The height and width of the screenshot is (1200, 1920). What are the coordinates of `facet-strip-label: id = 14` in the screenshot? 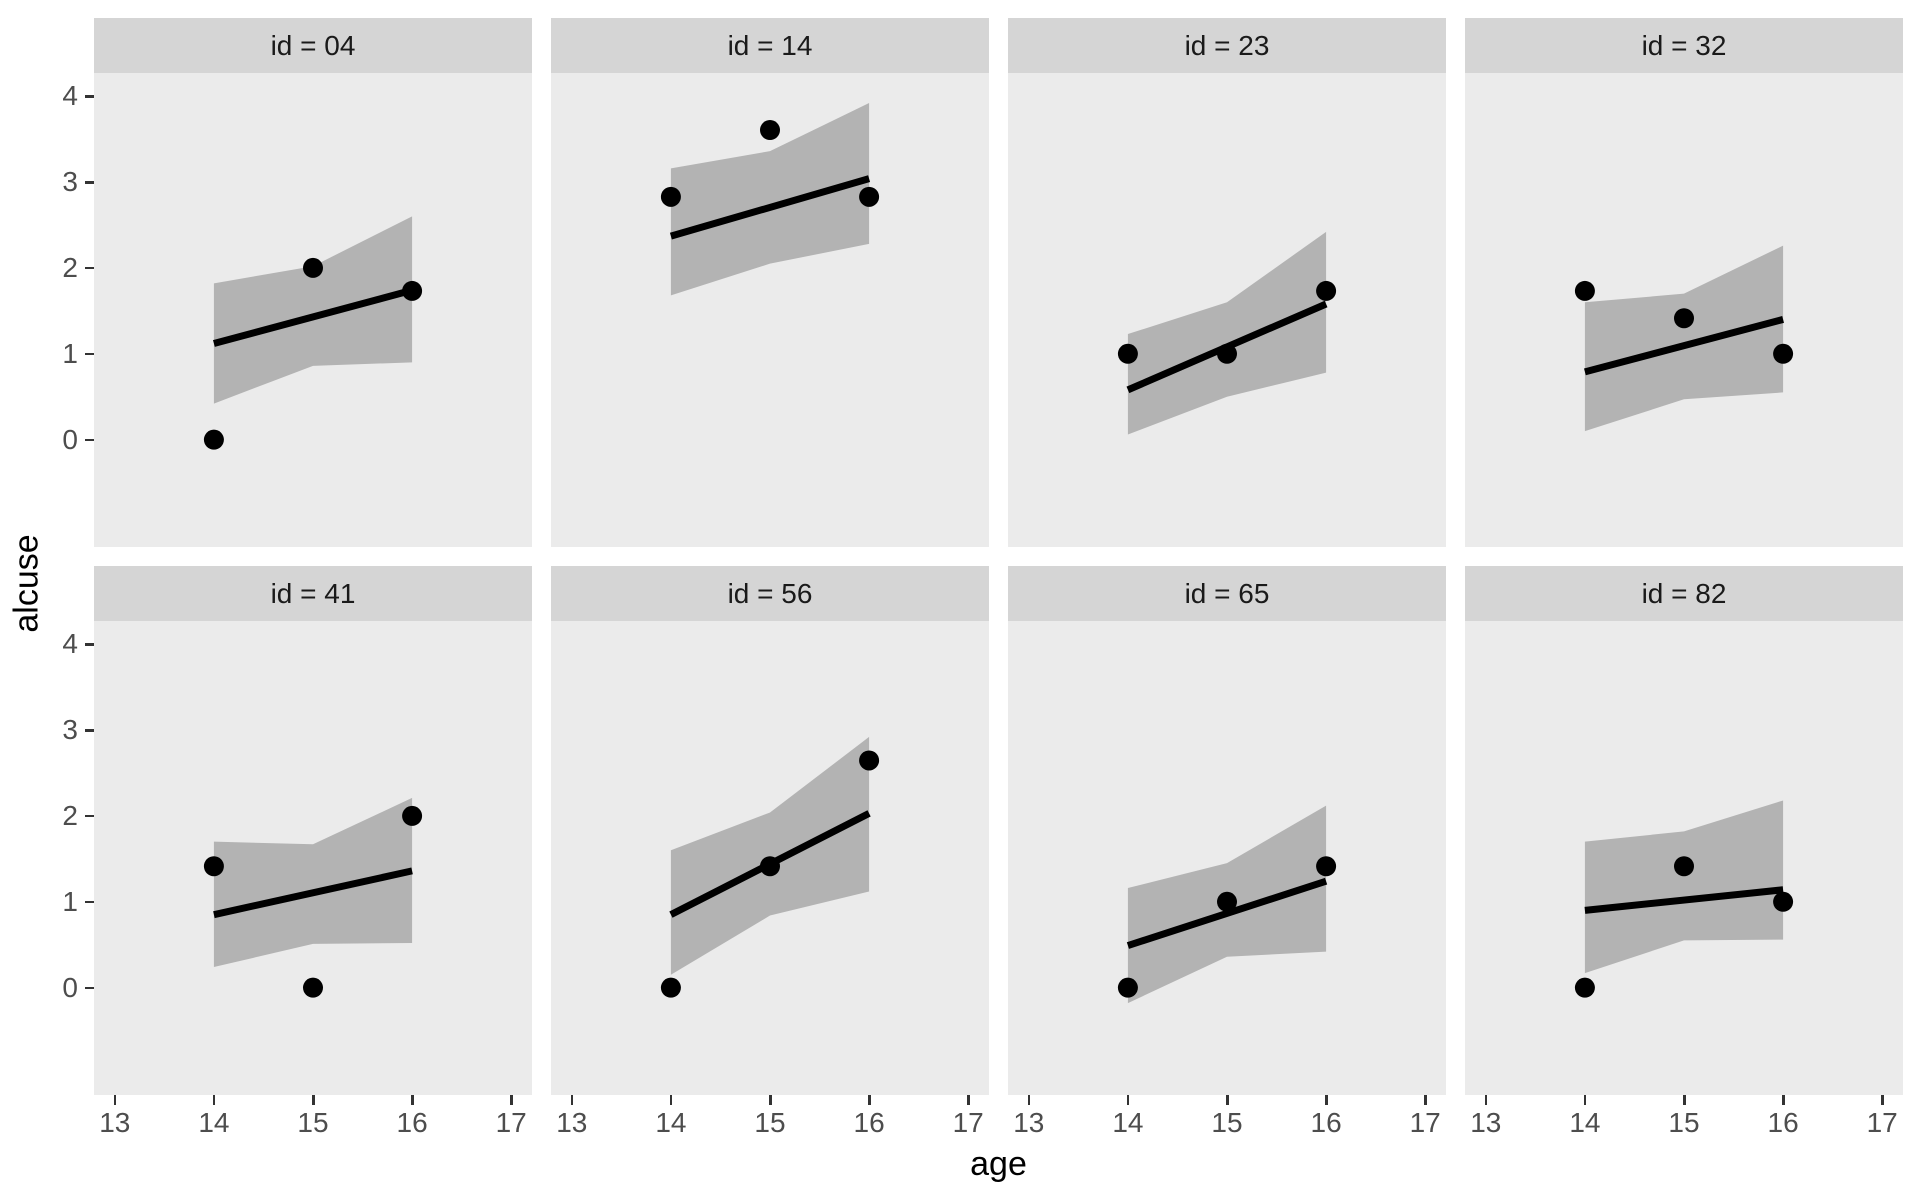 It's located at (770, 45).